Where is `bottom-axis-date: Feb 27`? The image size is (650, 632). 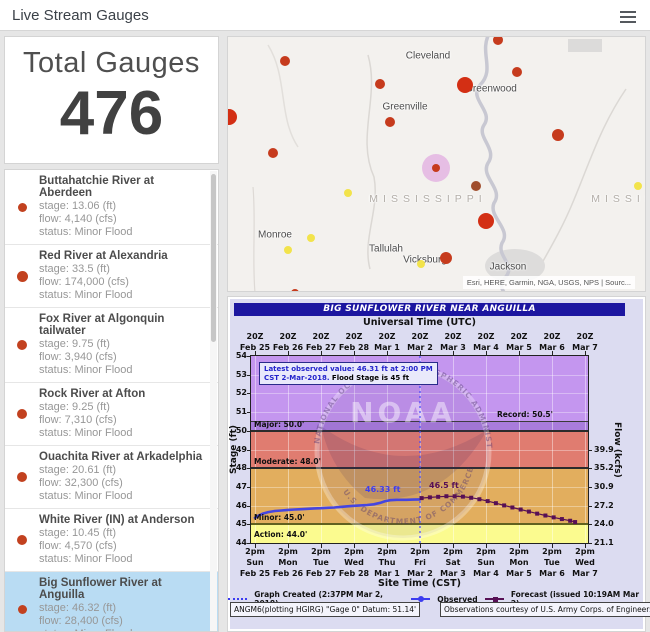 bottom-axis-date: Feb 27 is located at coordinates (321, 573).